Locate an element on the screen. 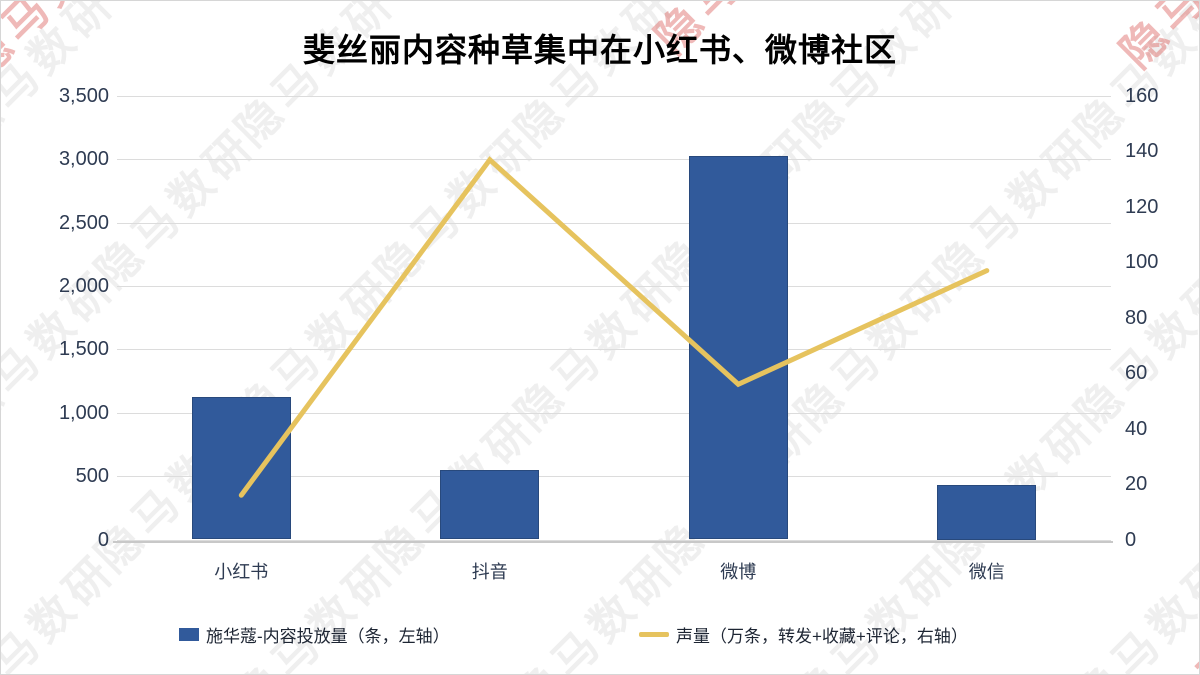 This screenshot has width=1200, height=675. right-axis-tick: 0 is located at coordinates (1131, 539).